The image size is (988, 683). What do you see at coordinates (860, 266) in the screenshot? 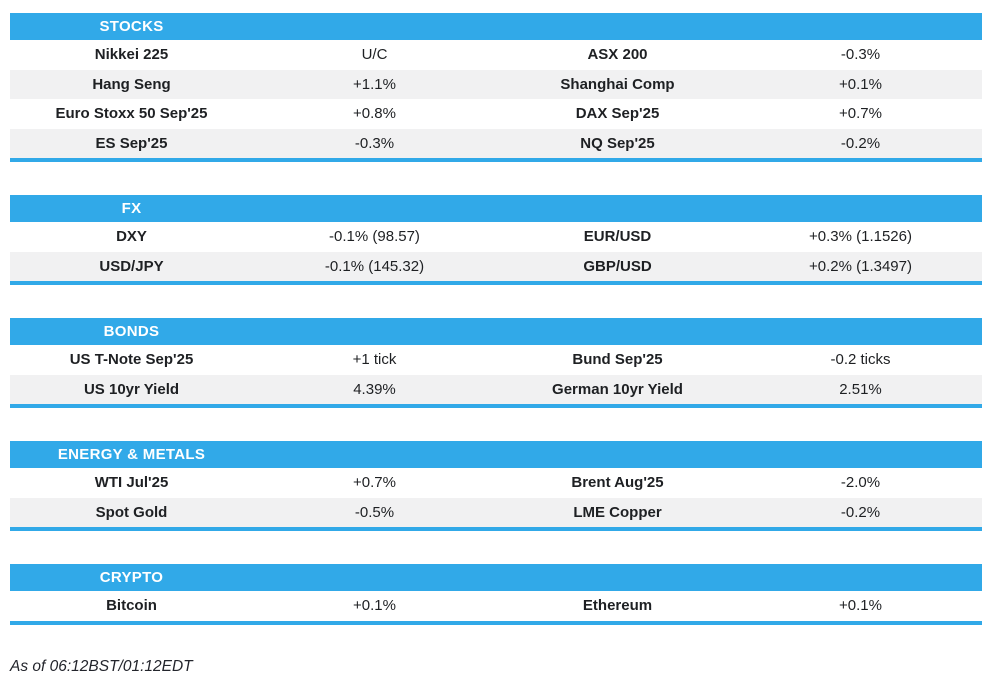
I see `instrument-value: +0.2% (1.3497)` at bounding box center [860, 266].